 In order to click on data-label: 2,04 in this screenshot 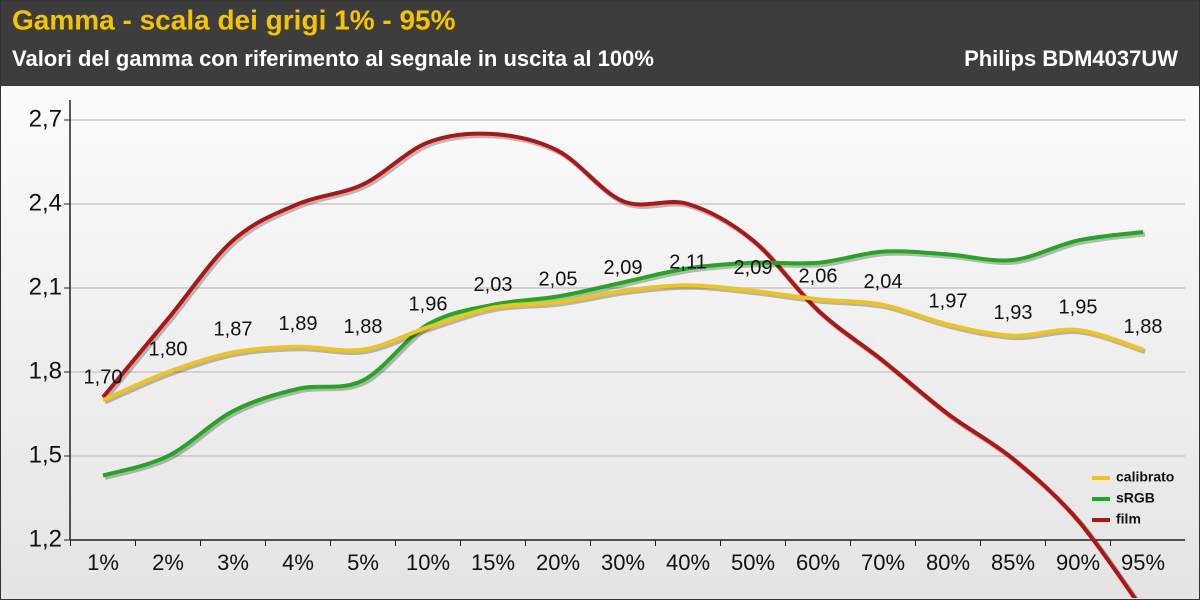, I will do `click(883, 282)`.